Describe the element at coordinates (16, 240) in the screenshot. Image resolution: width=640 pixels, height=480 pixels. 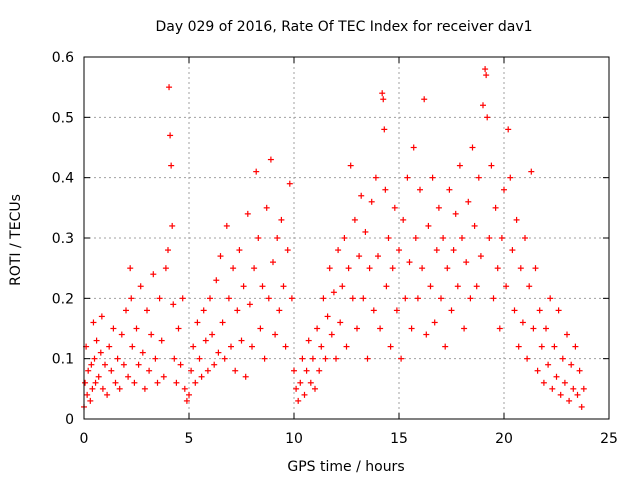
I see `y-axis-label: ROTI / TECUs` at that location.